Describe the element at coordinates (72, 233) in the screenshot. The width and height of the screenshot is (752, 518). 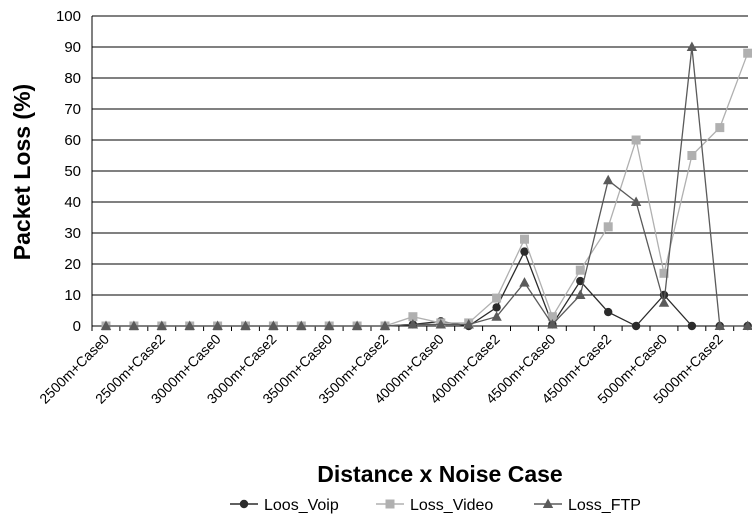
I see `y-tick-label: 30` at that location.